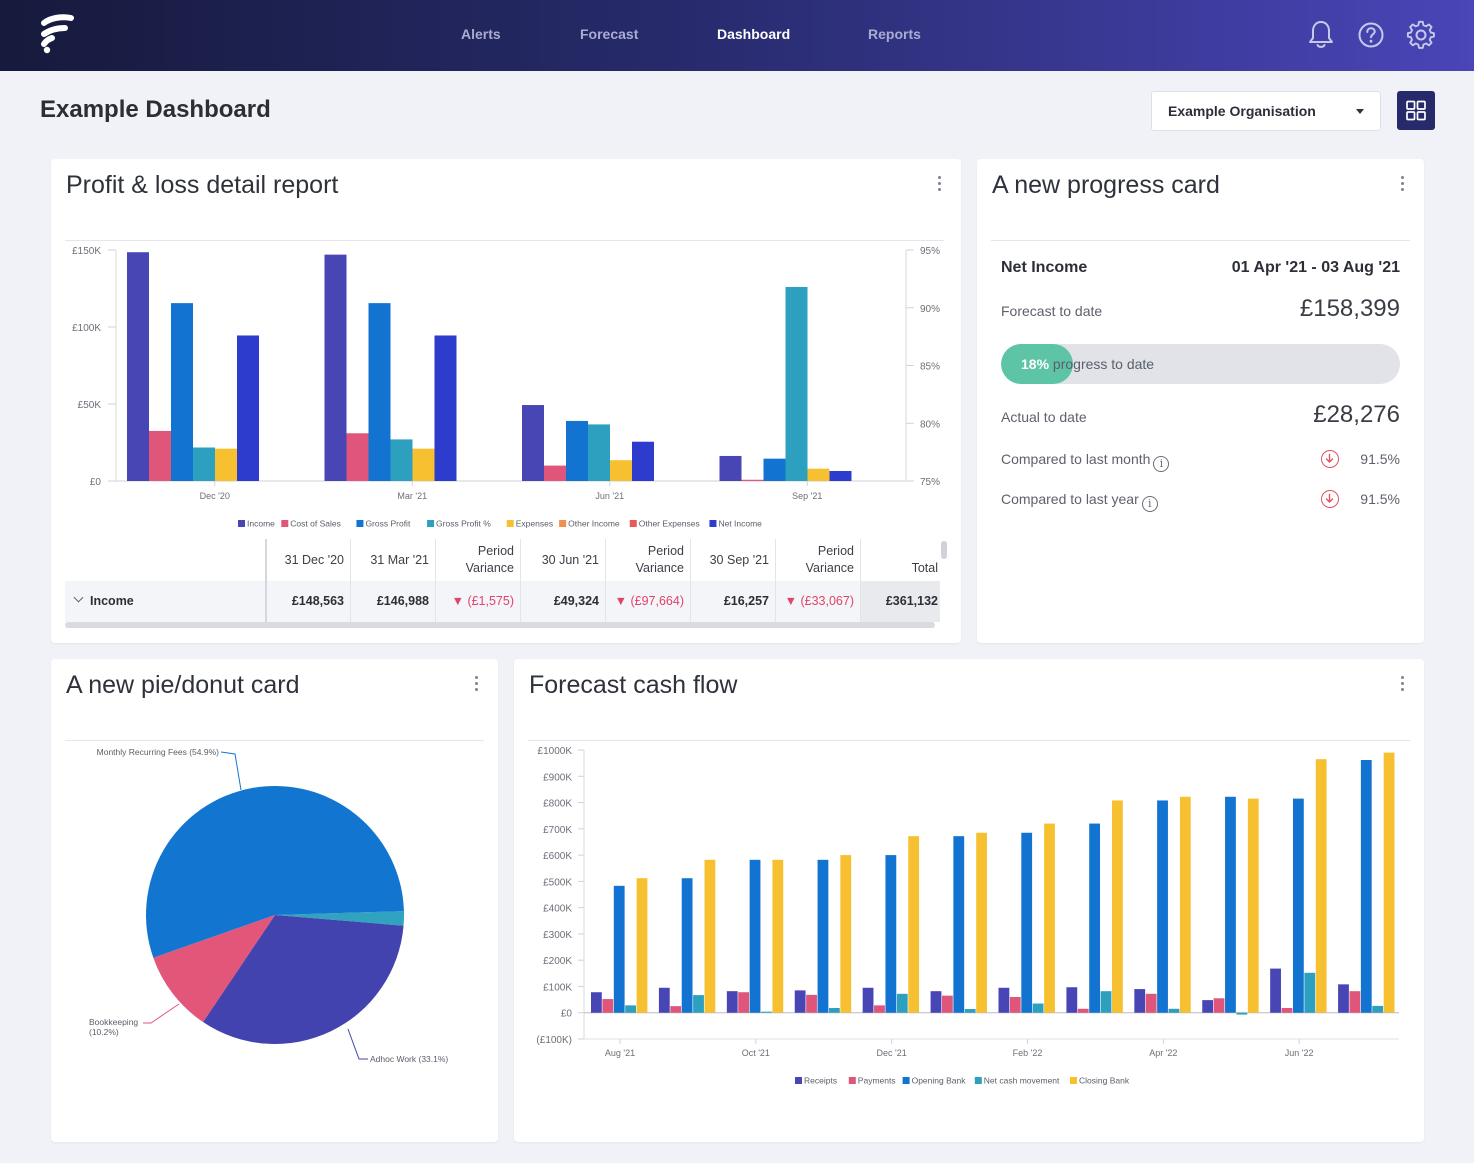  I want to click on chevron-down-icon, so click(78, 597).